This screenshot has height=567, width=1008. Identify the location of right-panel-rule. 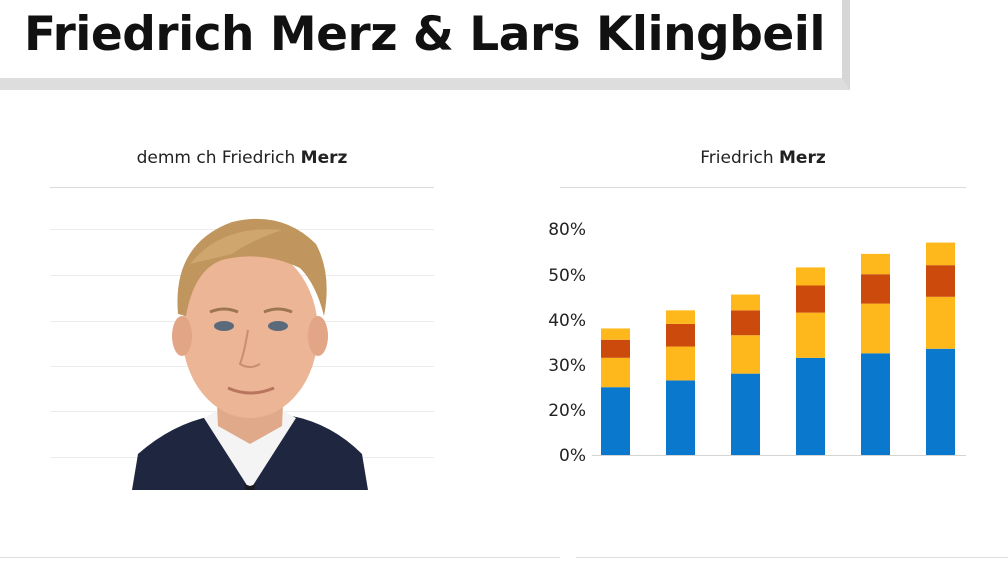
(763, 187).